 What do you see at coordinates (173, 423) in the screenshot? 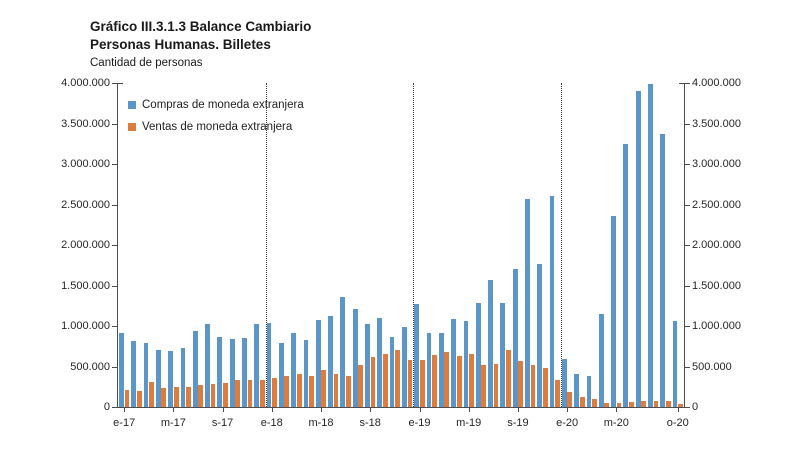
I see `x-axis-label: m-17` at bounding box center [173, 423].